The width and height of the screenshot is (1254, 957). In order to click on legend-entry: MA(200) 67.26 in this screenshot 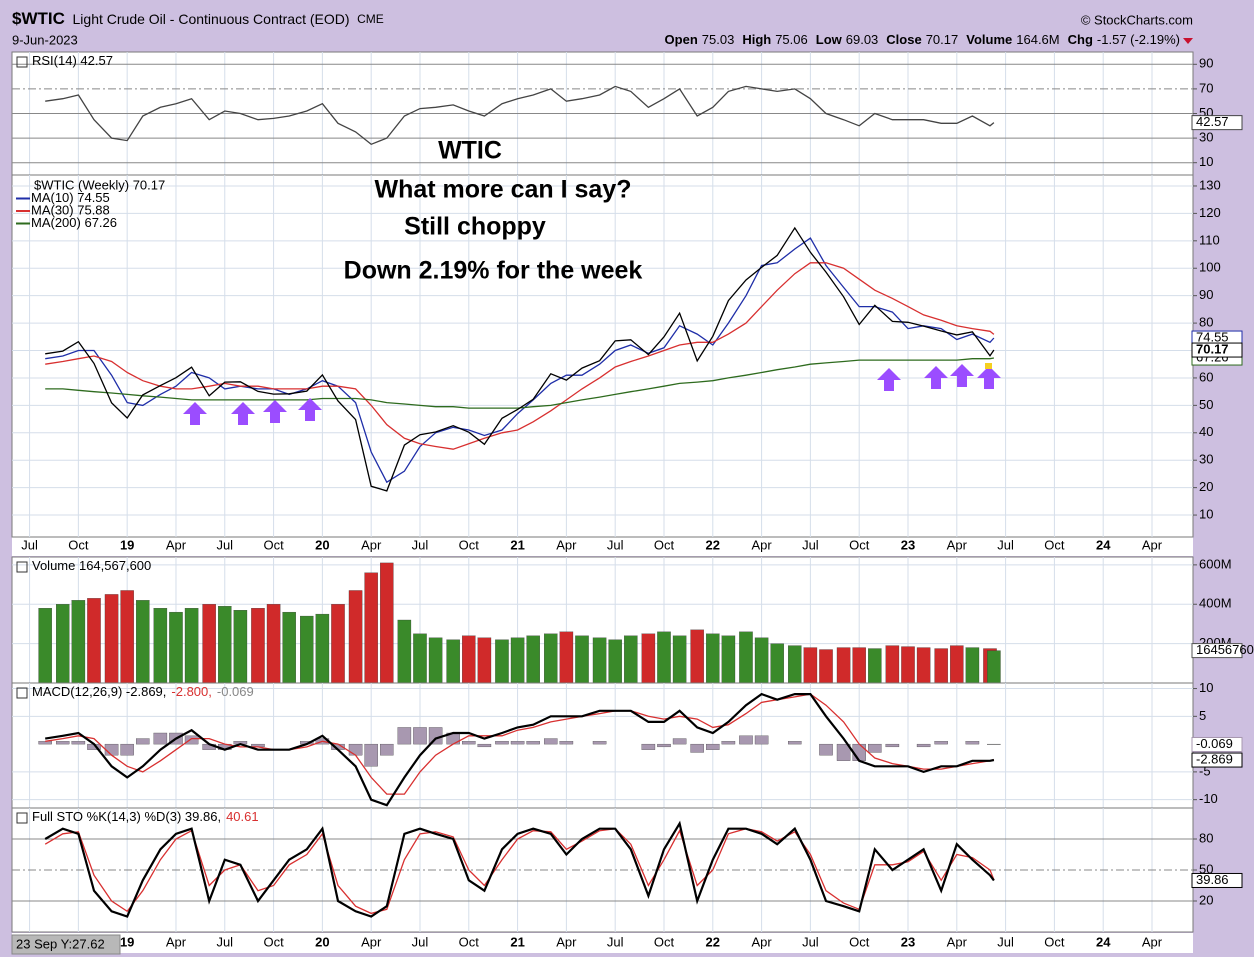, I will do `click(74, 222)`.